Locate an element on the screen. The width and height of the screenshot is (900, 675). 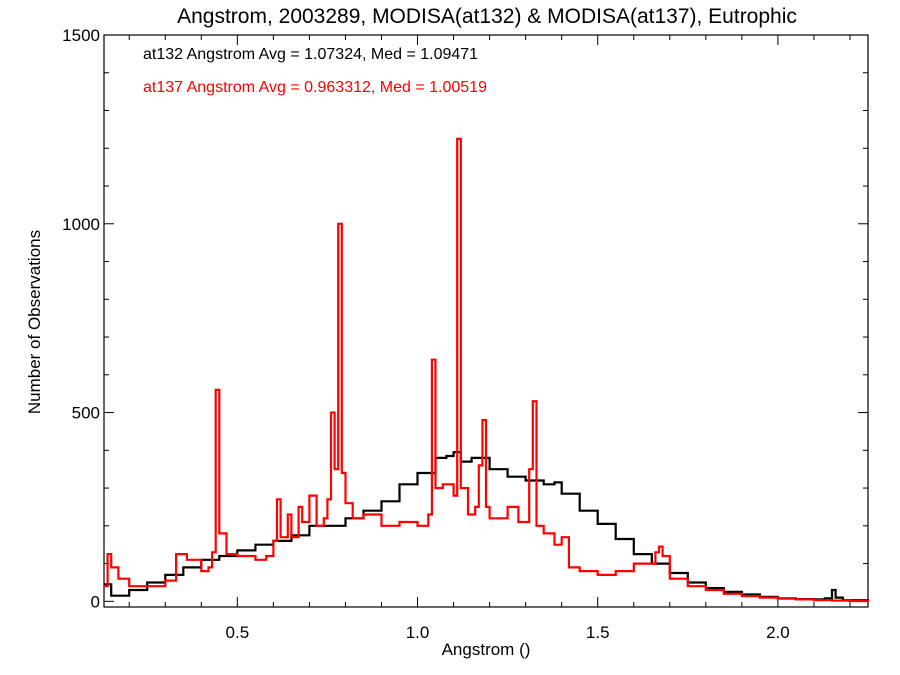
x-axis-label: Angstrom () is located at coordinates (486, 649).